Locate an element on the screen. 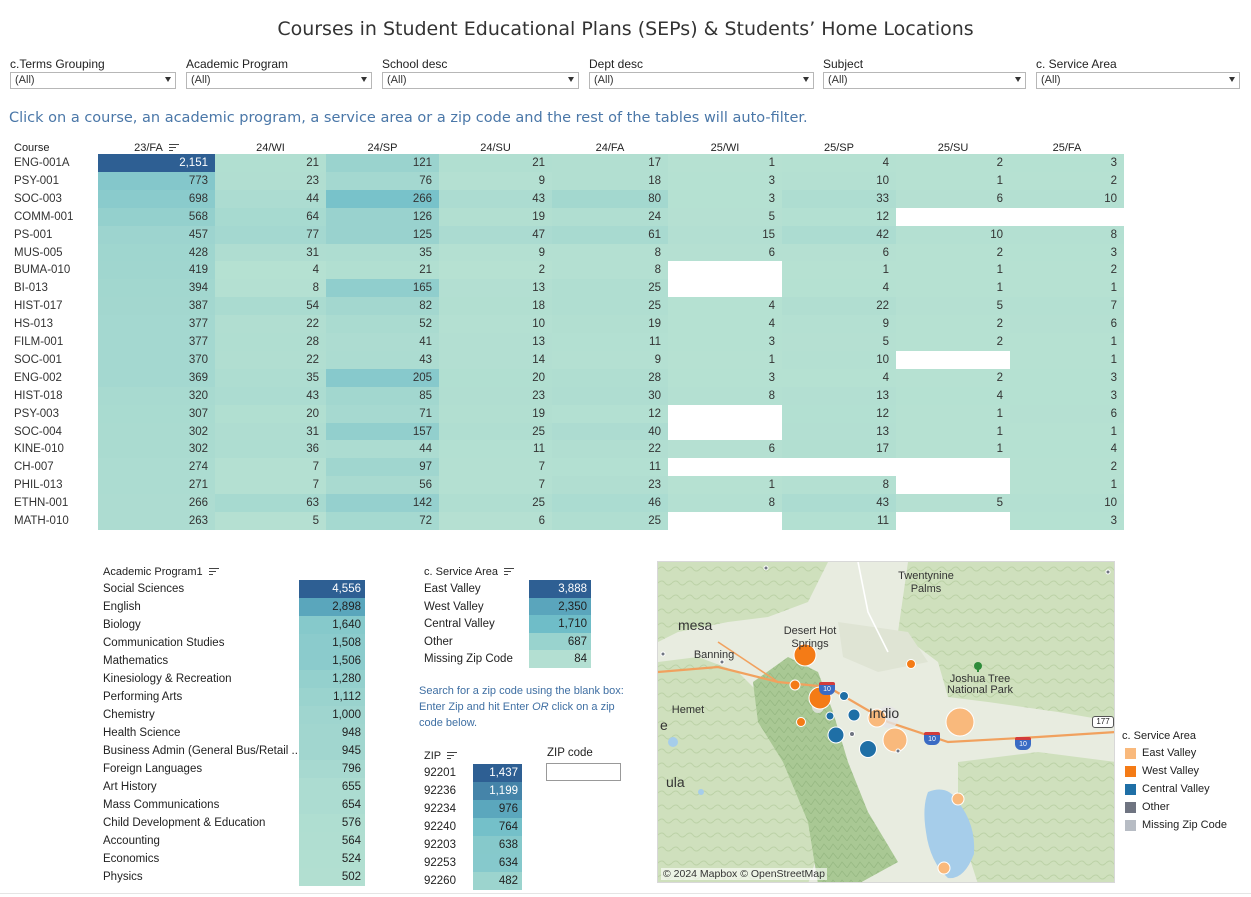 The width and height of the screenshot is (1251, 897). legend-item: Missing Zip Code is located at coordinates (1174, 825).